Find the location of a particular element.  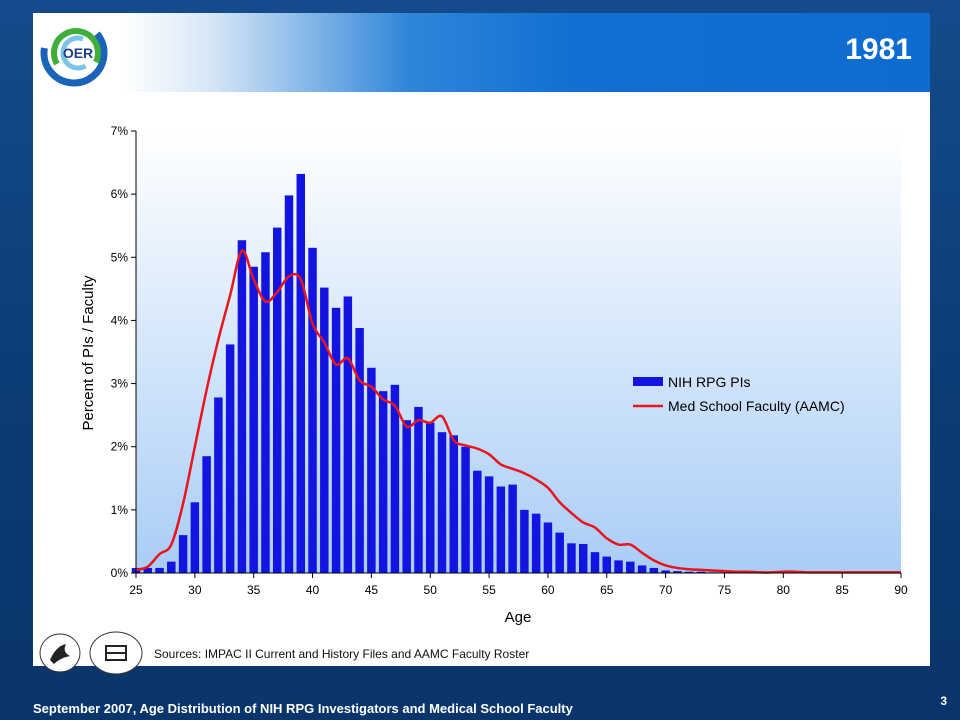

y-tick-label: 3% is located at coordinates (120, 384).